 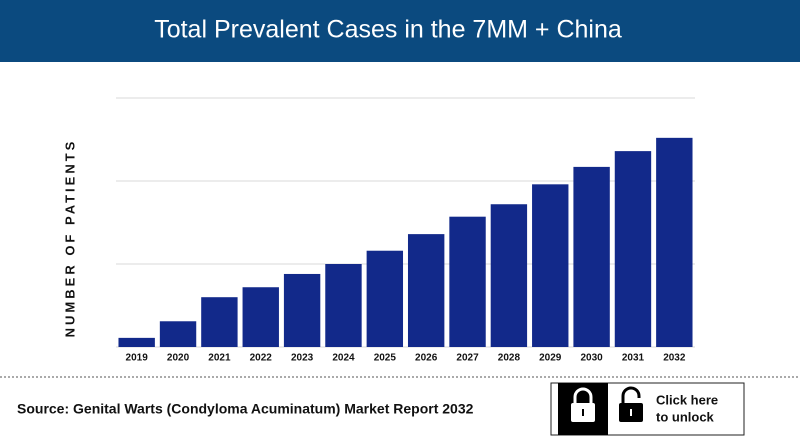 What do you see at coordinates (137, 358) in the screenshot?
I see `x-tick-label: 2019` at bounding box center [137, 358].